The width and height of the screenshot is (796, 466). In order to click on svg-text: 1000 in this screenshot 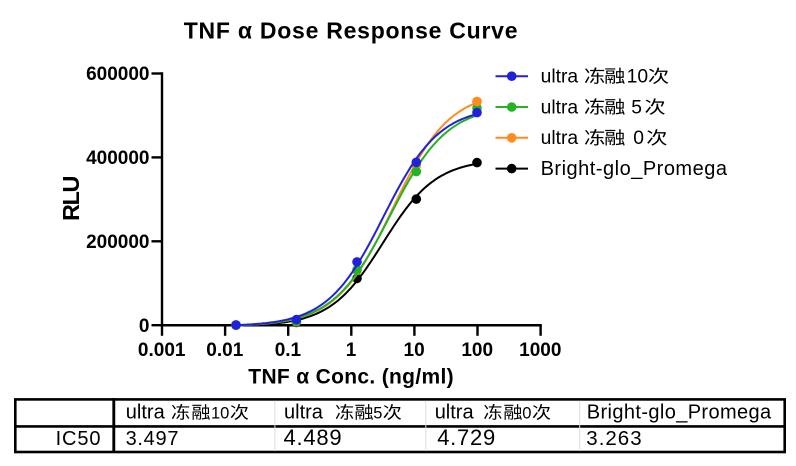, I will do `click(540, 350)`.